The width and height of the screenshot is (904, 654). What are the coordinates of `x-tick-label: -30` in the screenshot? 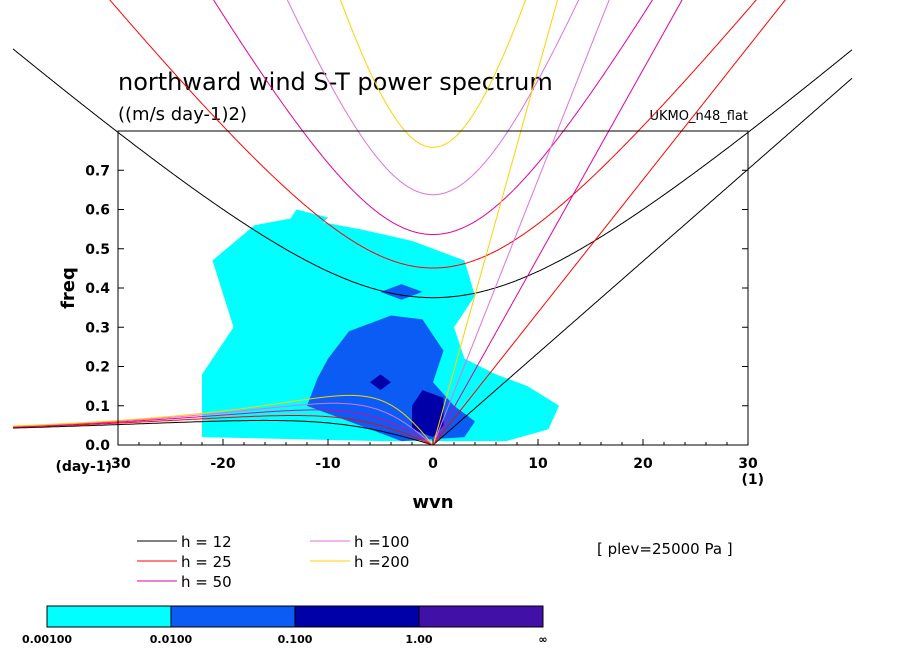 It's located at (118, 464).